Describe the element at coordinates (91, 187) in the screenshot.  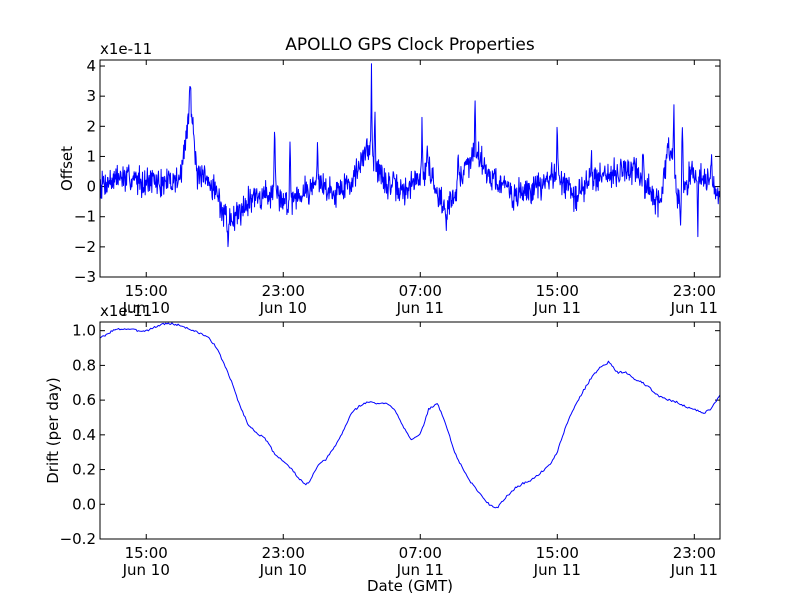
I see `ytick-label: 0` at that location.